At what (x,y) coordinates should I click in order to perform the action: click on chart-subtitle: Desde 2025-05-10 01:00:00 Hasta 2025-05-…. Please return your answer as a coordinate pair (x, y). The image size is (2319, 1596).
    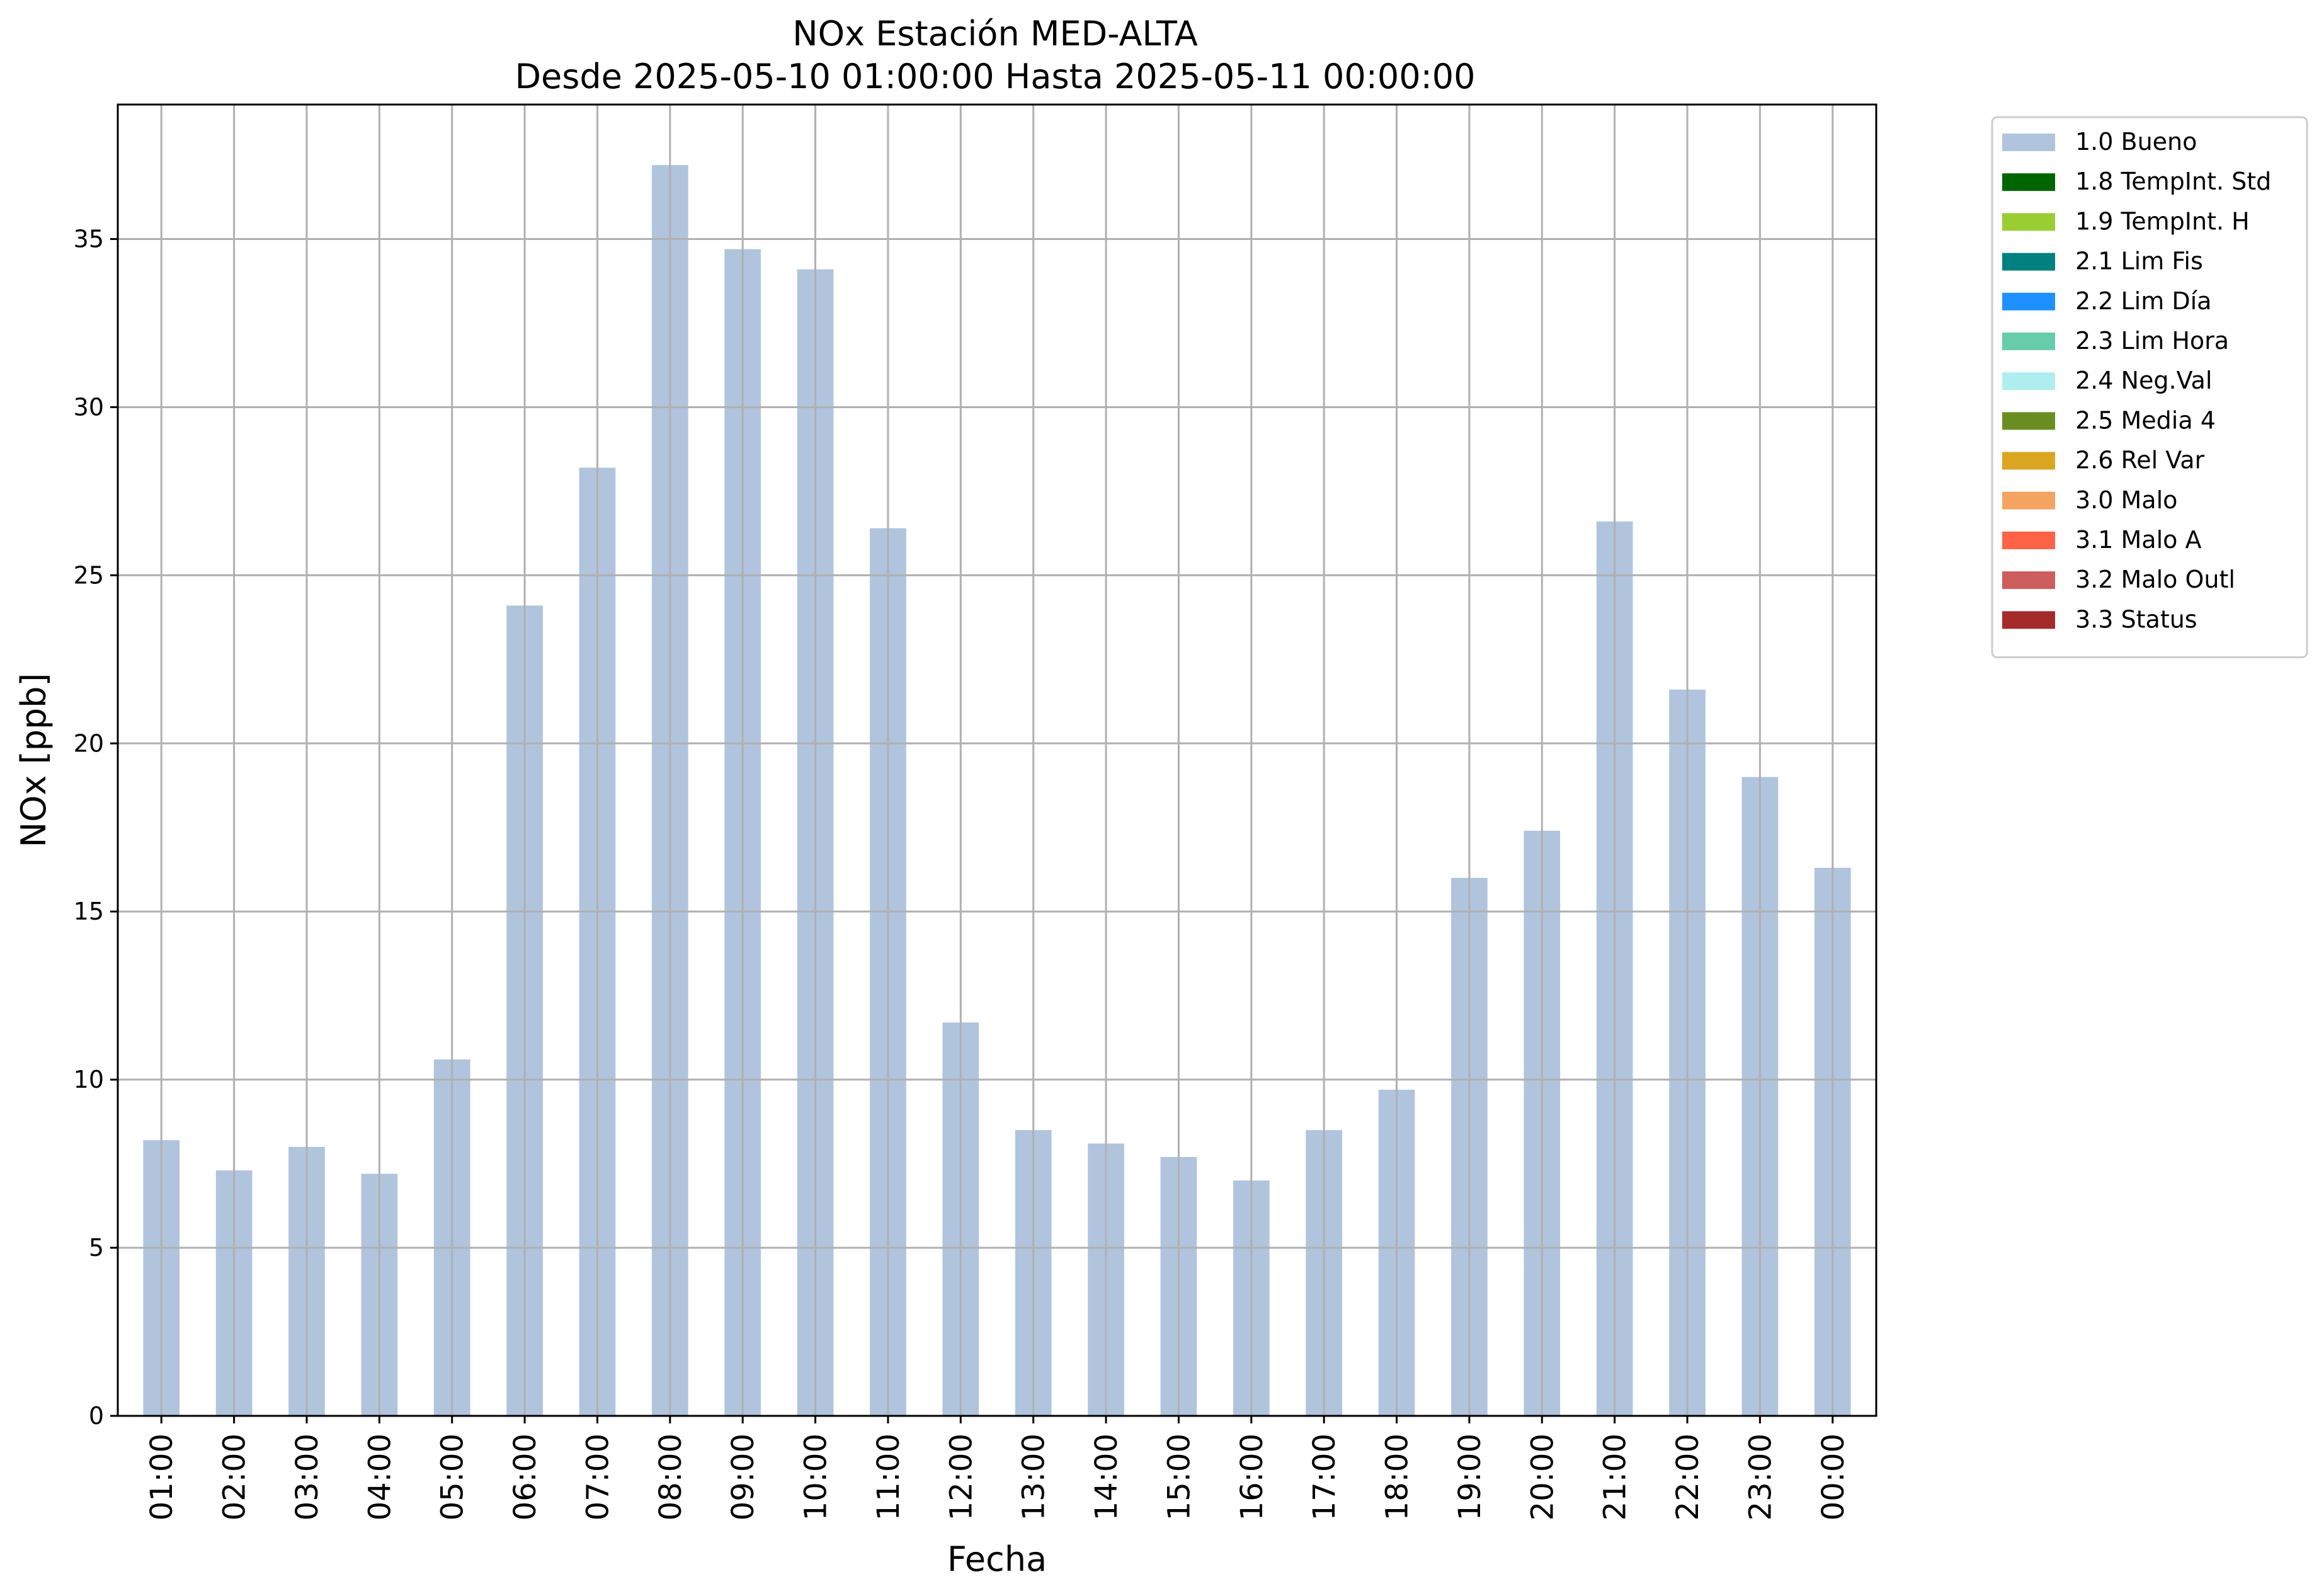
    Looking at the image, I should click on (995, 76).